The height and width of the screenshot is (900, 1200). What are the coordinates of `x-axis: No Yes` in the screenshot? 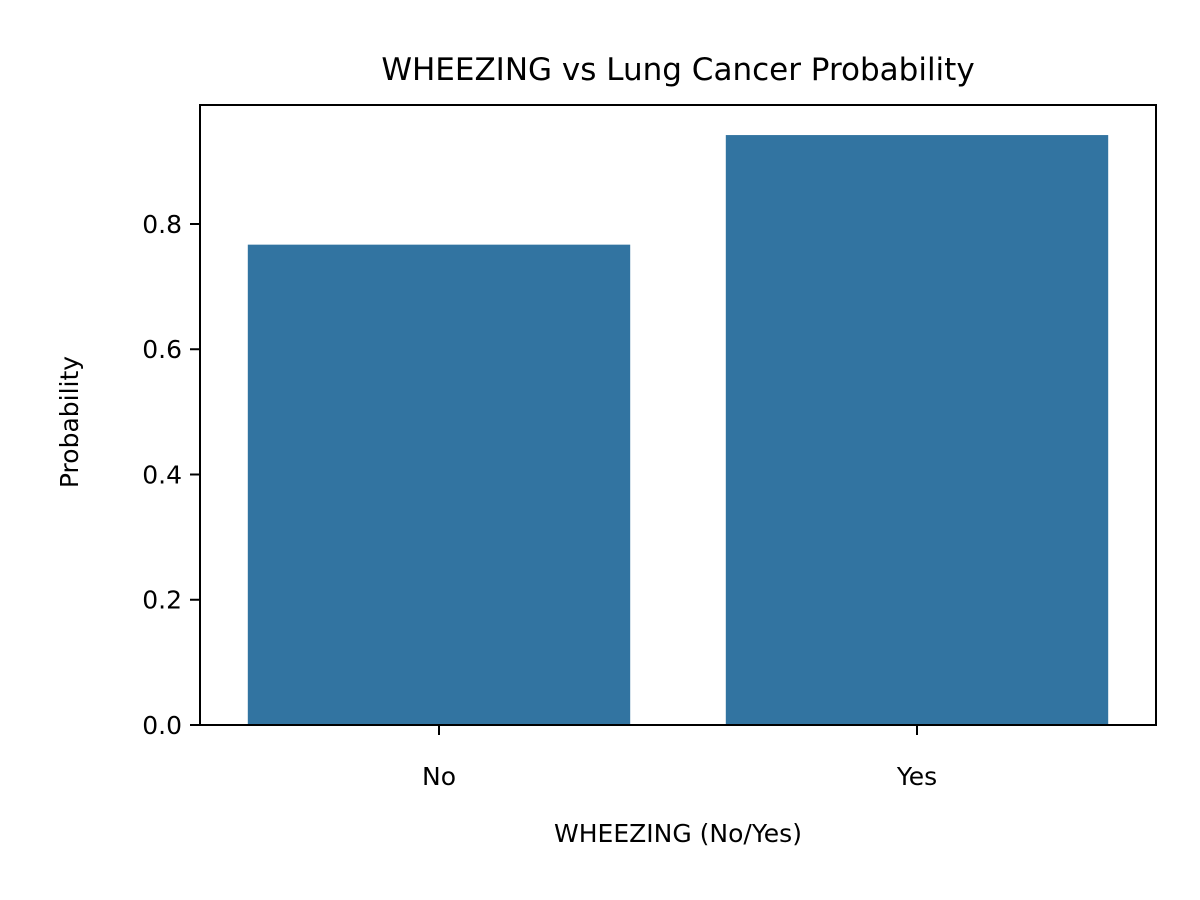 It's located at (679, 758).